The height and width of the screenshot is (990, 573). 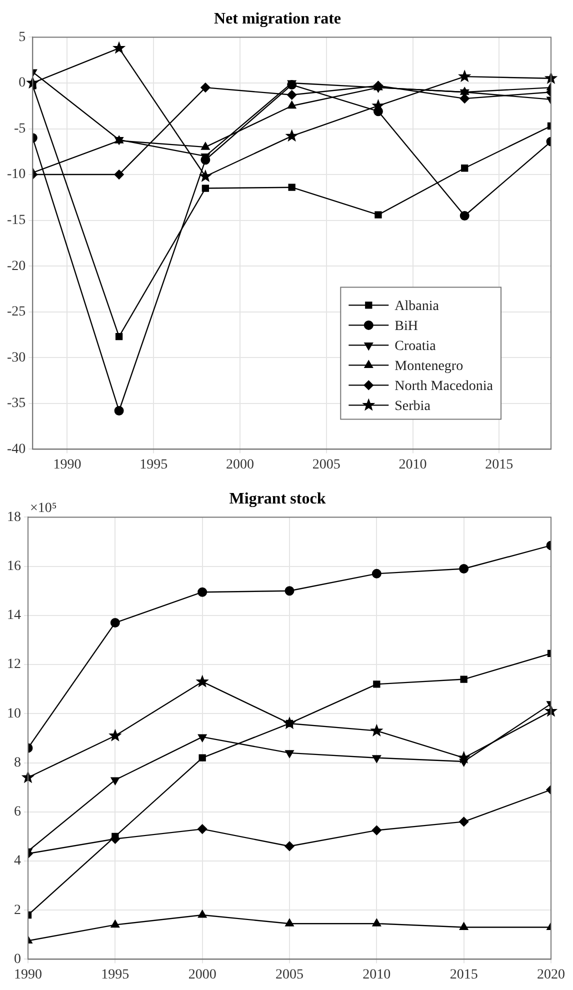 I want to click on y-tick-label: 14, so click(x=14, y=616).